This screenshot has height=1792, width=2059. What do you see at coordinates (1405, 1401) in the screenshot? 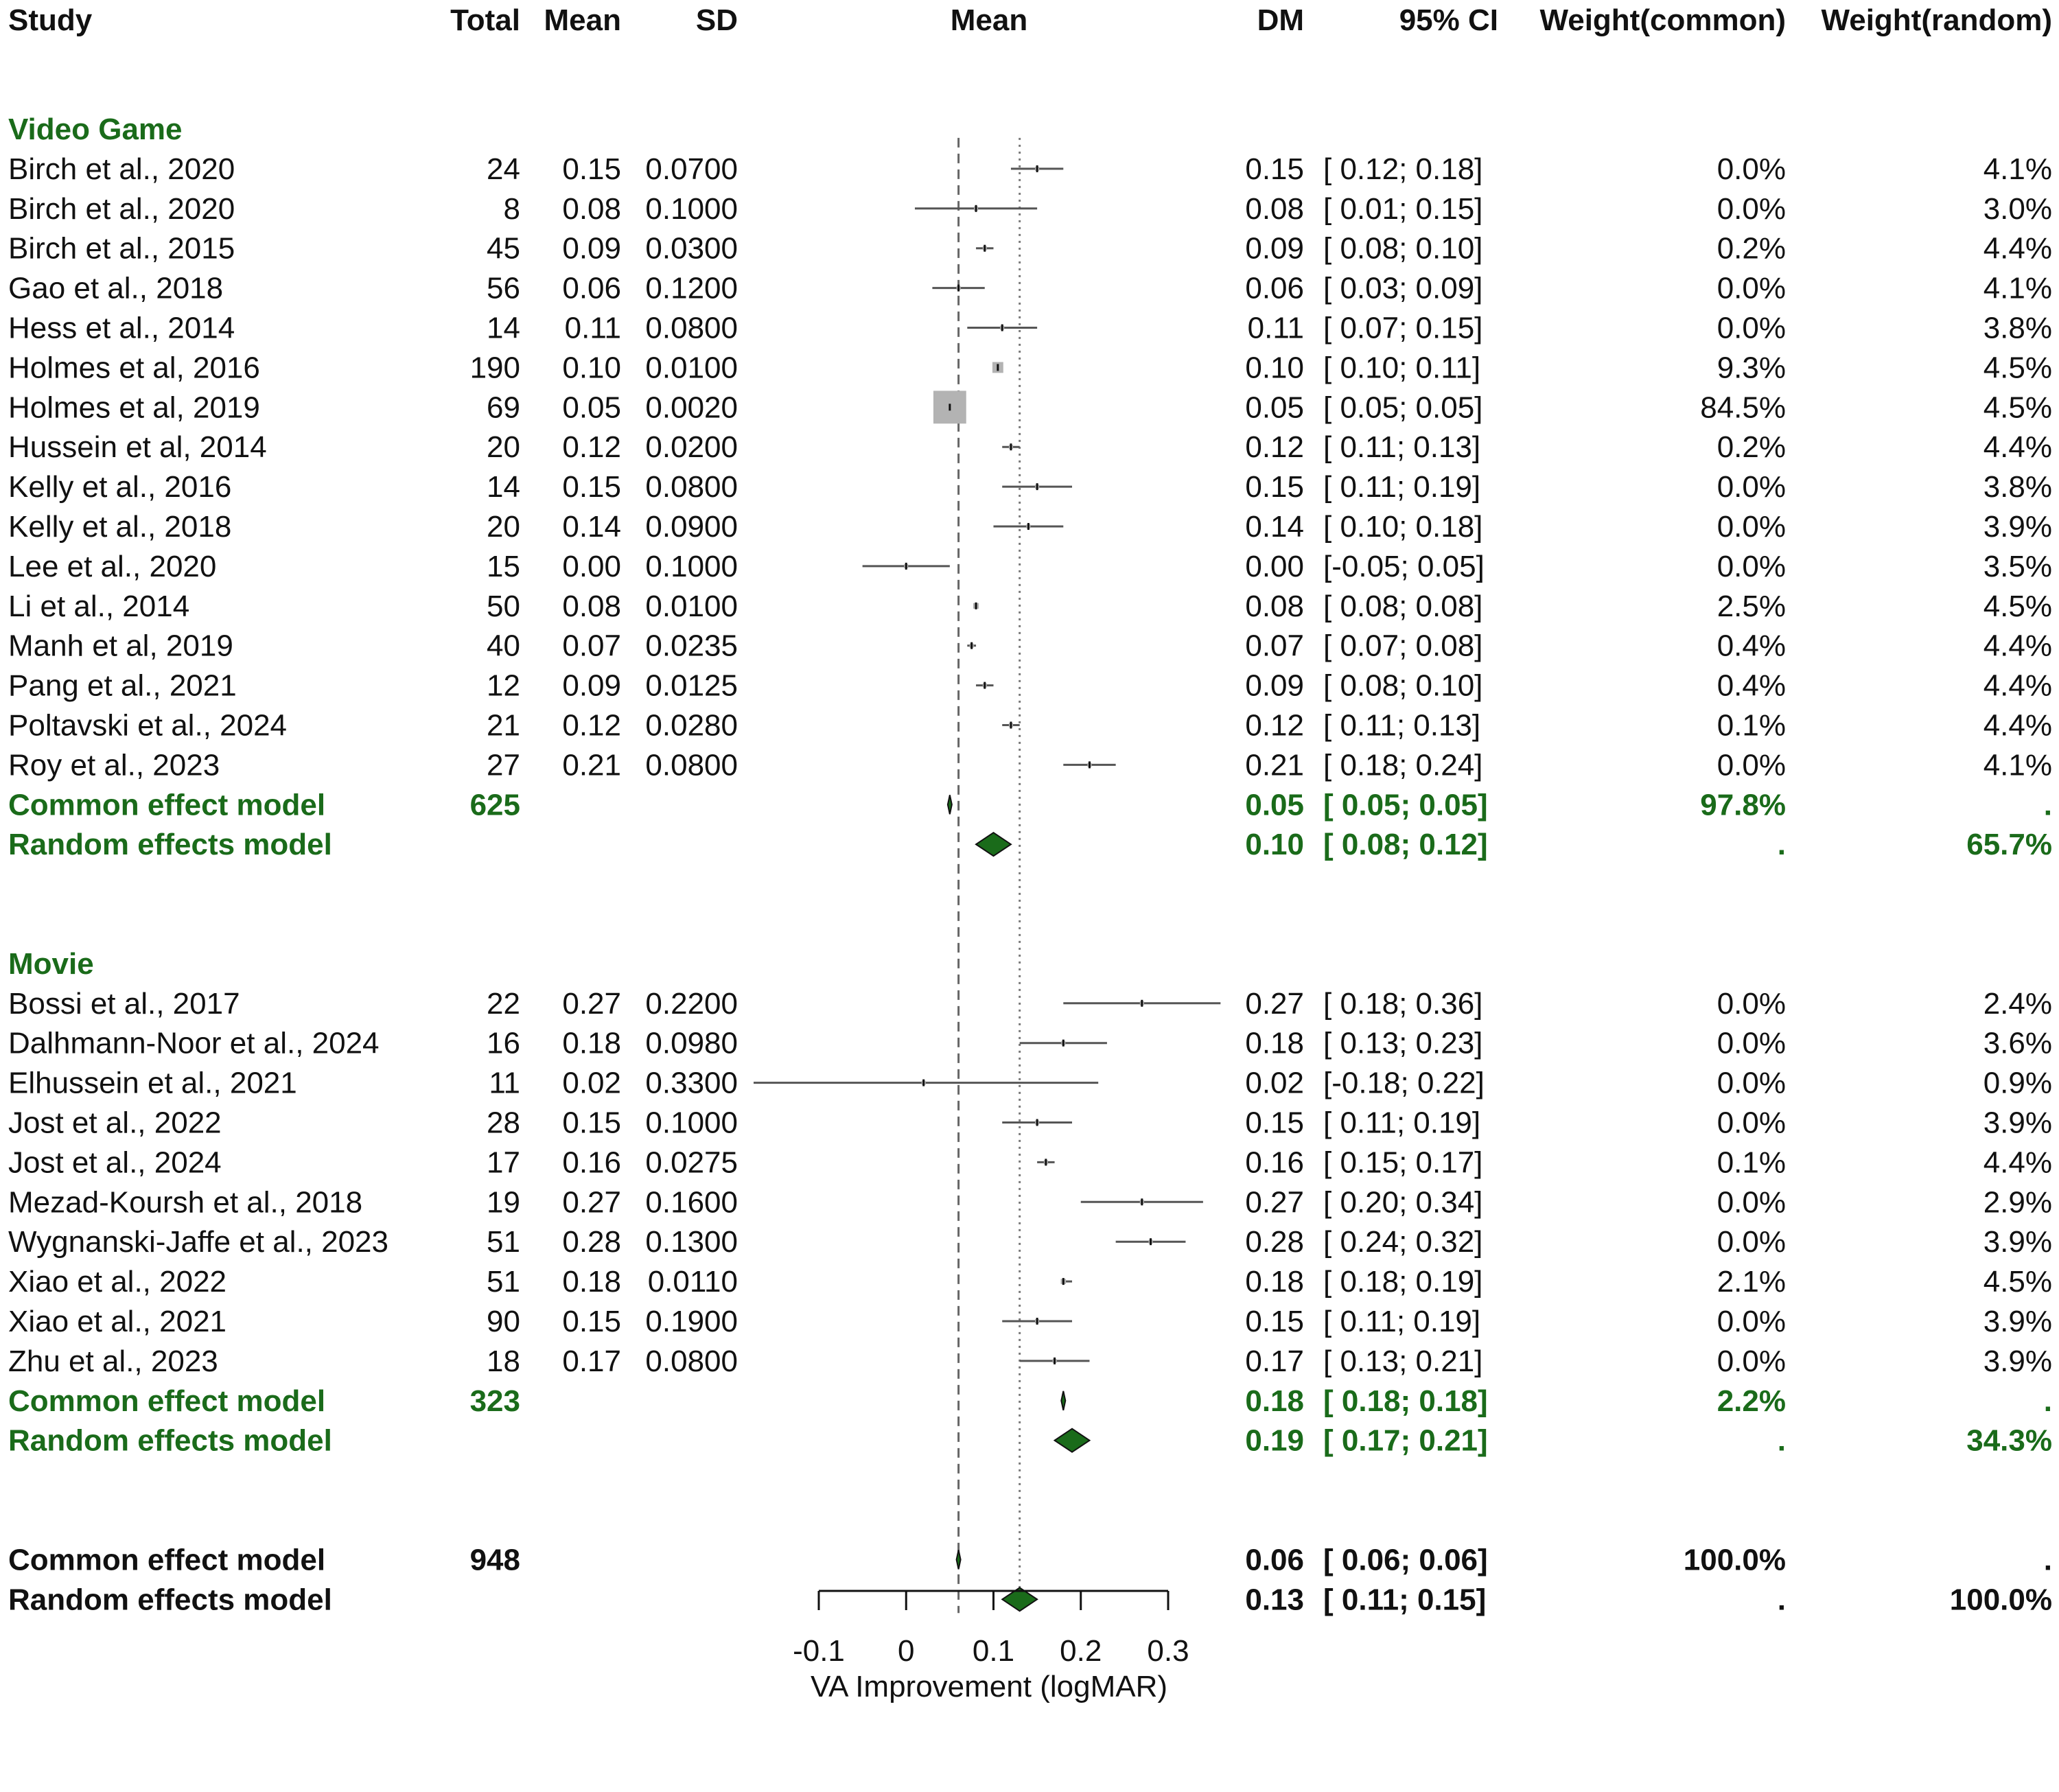
I see `summary-ci: [ 0.18; 0.18]` at bounding box center [1405, 1401].